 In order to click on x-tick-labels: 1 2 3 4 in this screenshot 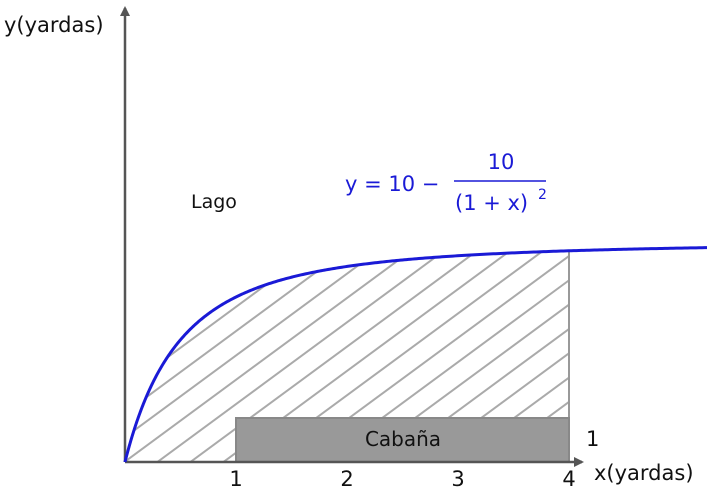, I will do `click(402, 479)`.